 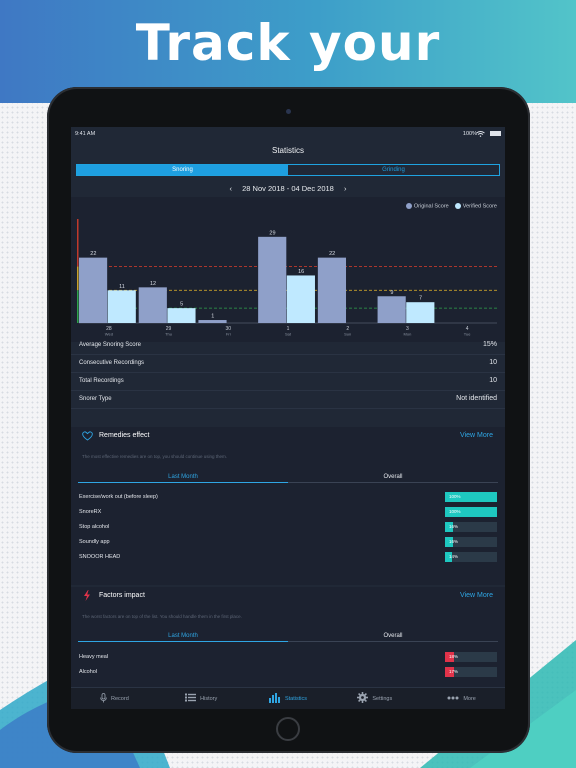 What do you see at coordinates (489, 344) in the screenshot?
I see `summary-value: 15%` at bounding box center [489, 344].